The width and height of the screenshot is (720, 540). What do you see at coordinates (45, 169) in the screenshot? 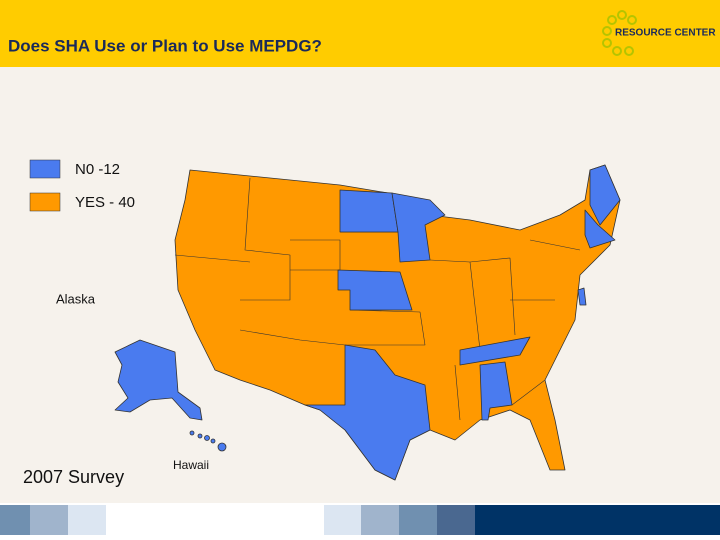
I see `legend-swatch-no` at bounding box center [45, 169].